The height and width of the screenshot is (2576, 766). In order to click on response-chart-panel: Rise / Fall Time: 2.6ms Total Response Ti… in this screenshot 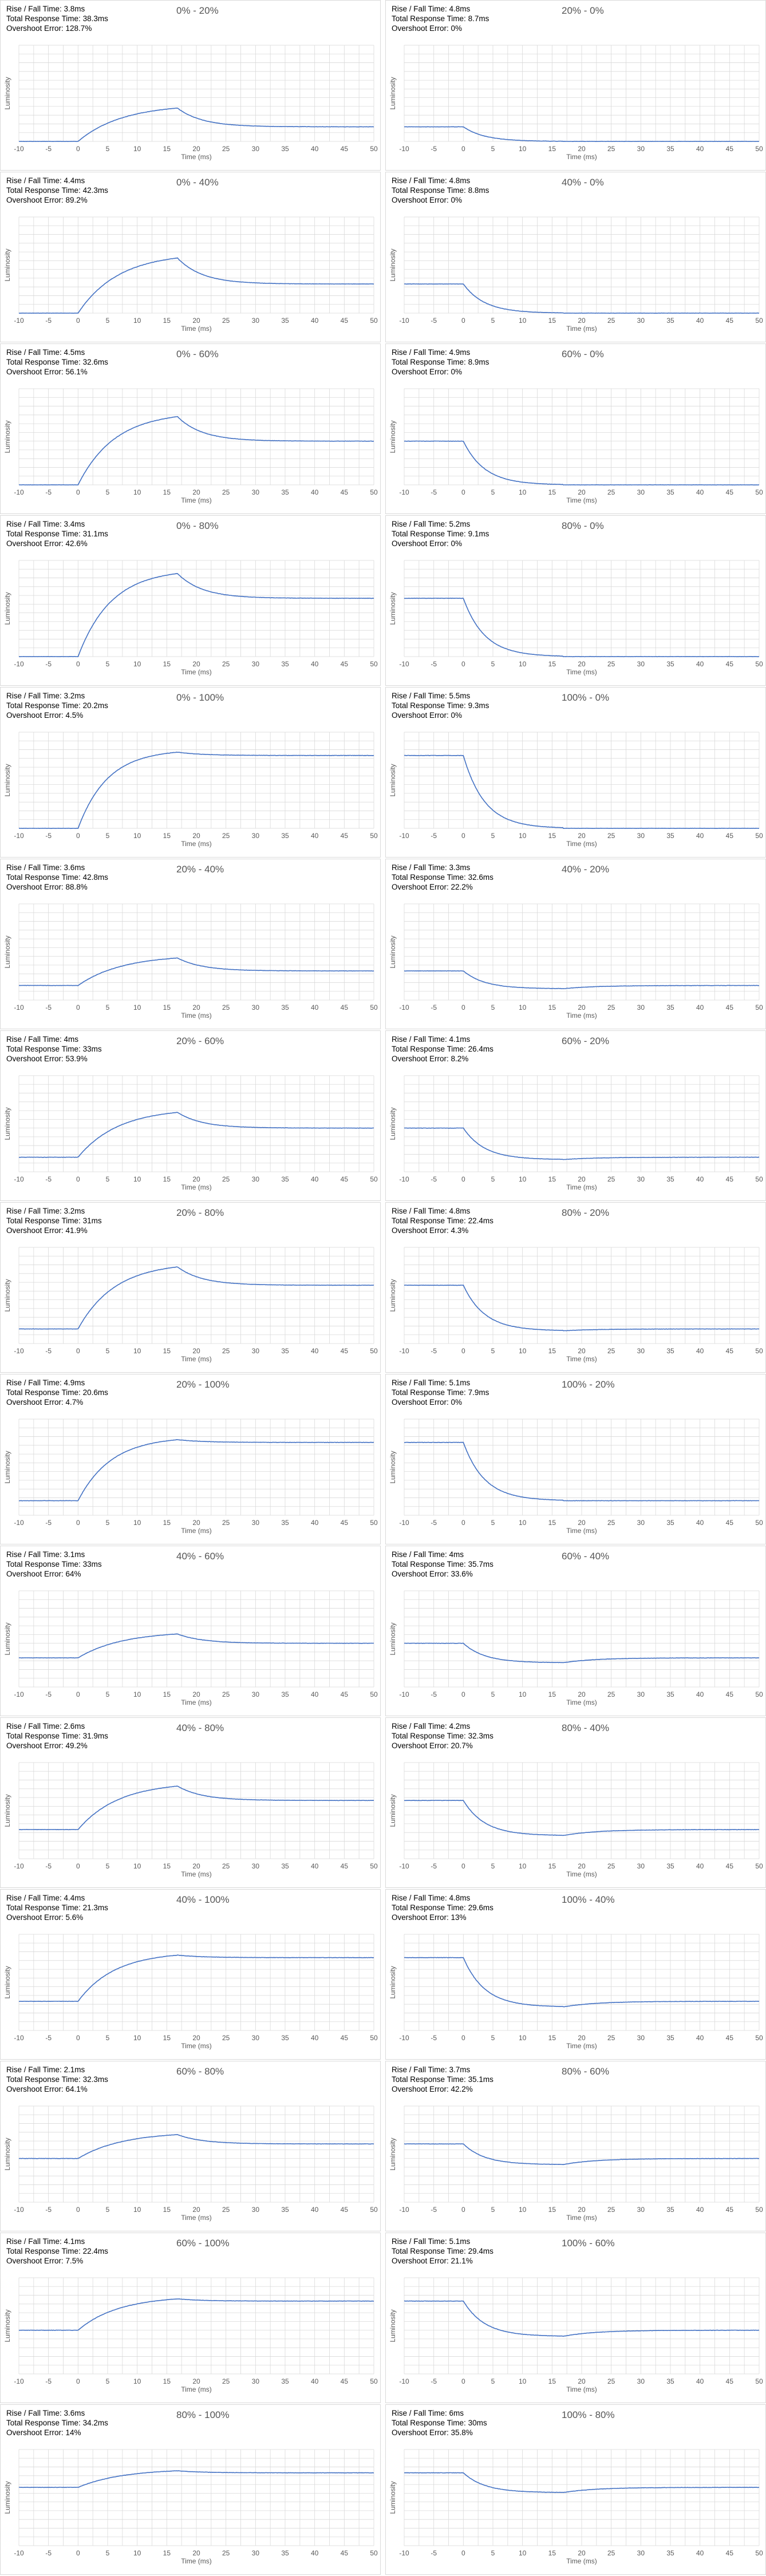, I will do `click(191, 1802)`.